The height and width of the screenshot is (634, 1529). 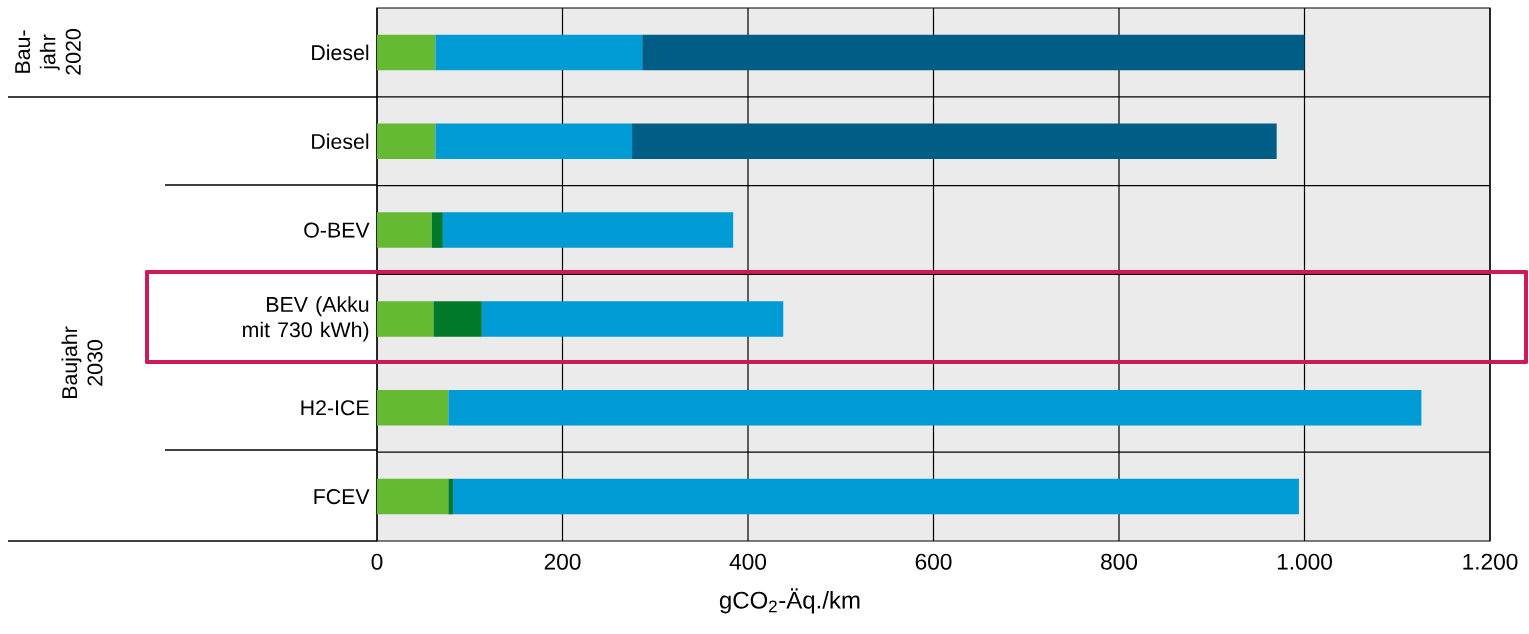 I want to click on y-tick-label: FCEV, so click(x=342, y=497).